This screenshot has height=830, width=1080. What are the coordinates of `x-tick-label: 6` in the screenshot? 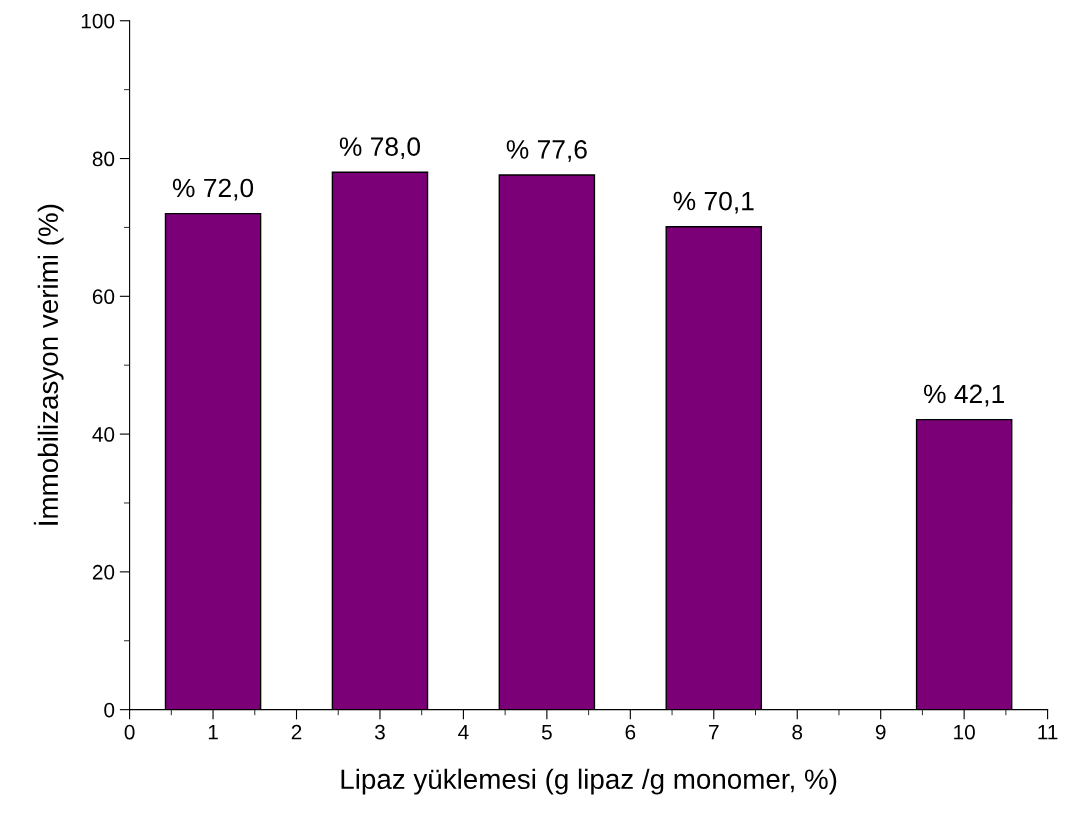 It's located at (630, 732).